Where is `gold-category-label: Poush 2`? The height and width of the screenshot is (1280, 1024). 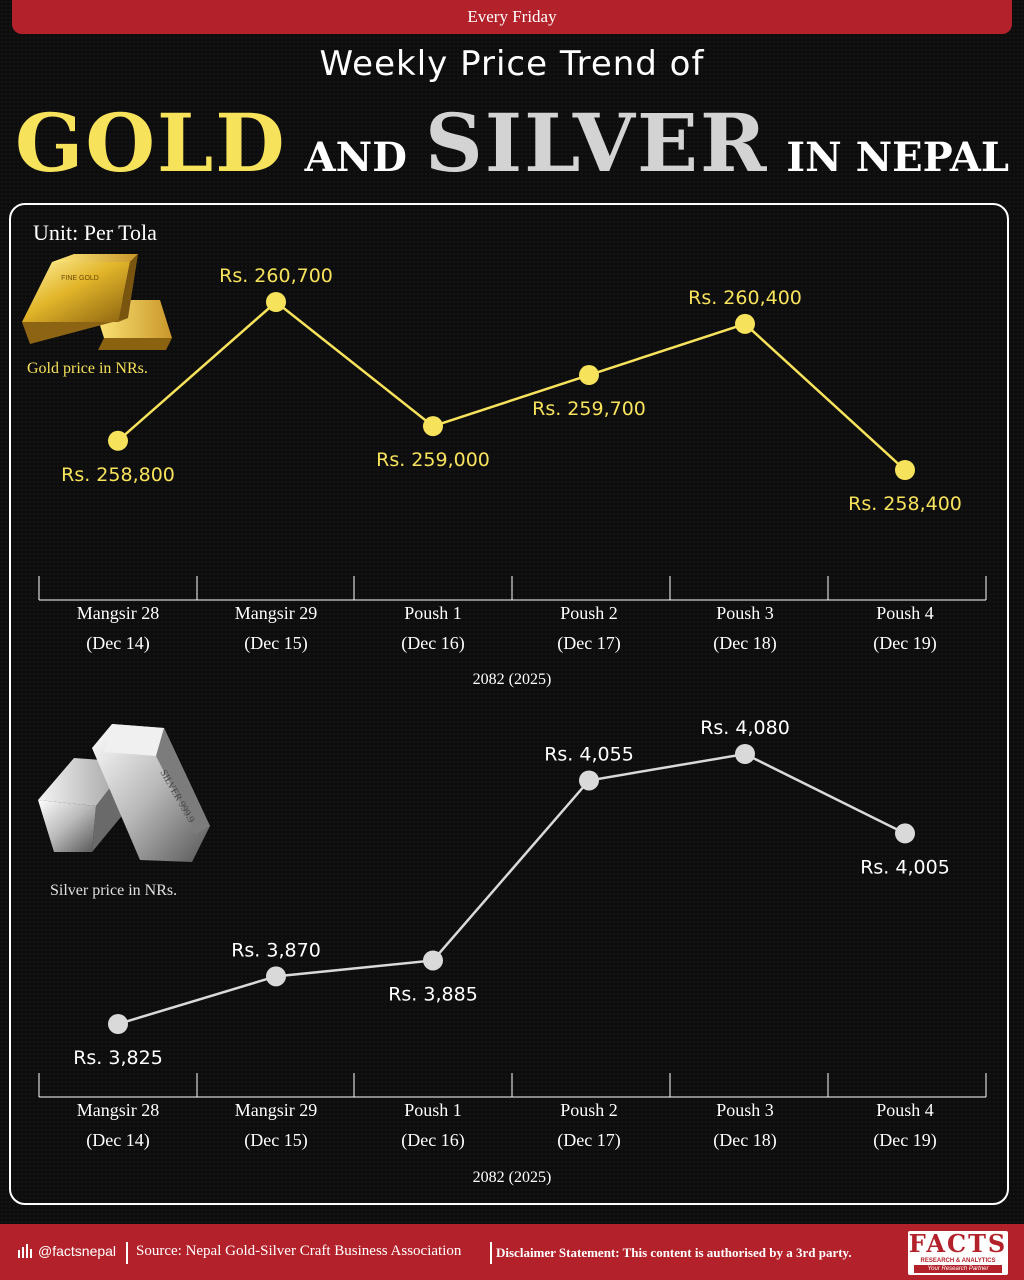
gold-category-label: Poush 2 is located at coordinates (589, 613).